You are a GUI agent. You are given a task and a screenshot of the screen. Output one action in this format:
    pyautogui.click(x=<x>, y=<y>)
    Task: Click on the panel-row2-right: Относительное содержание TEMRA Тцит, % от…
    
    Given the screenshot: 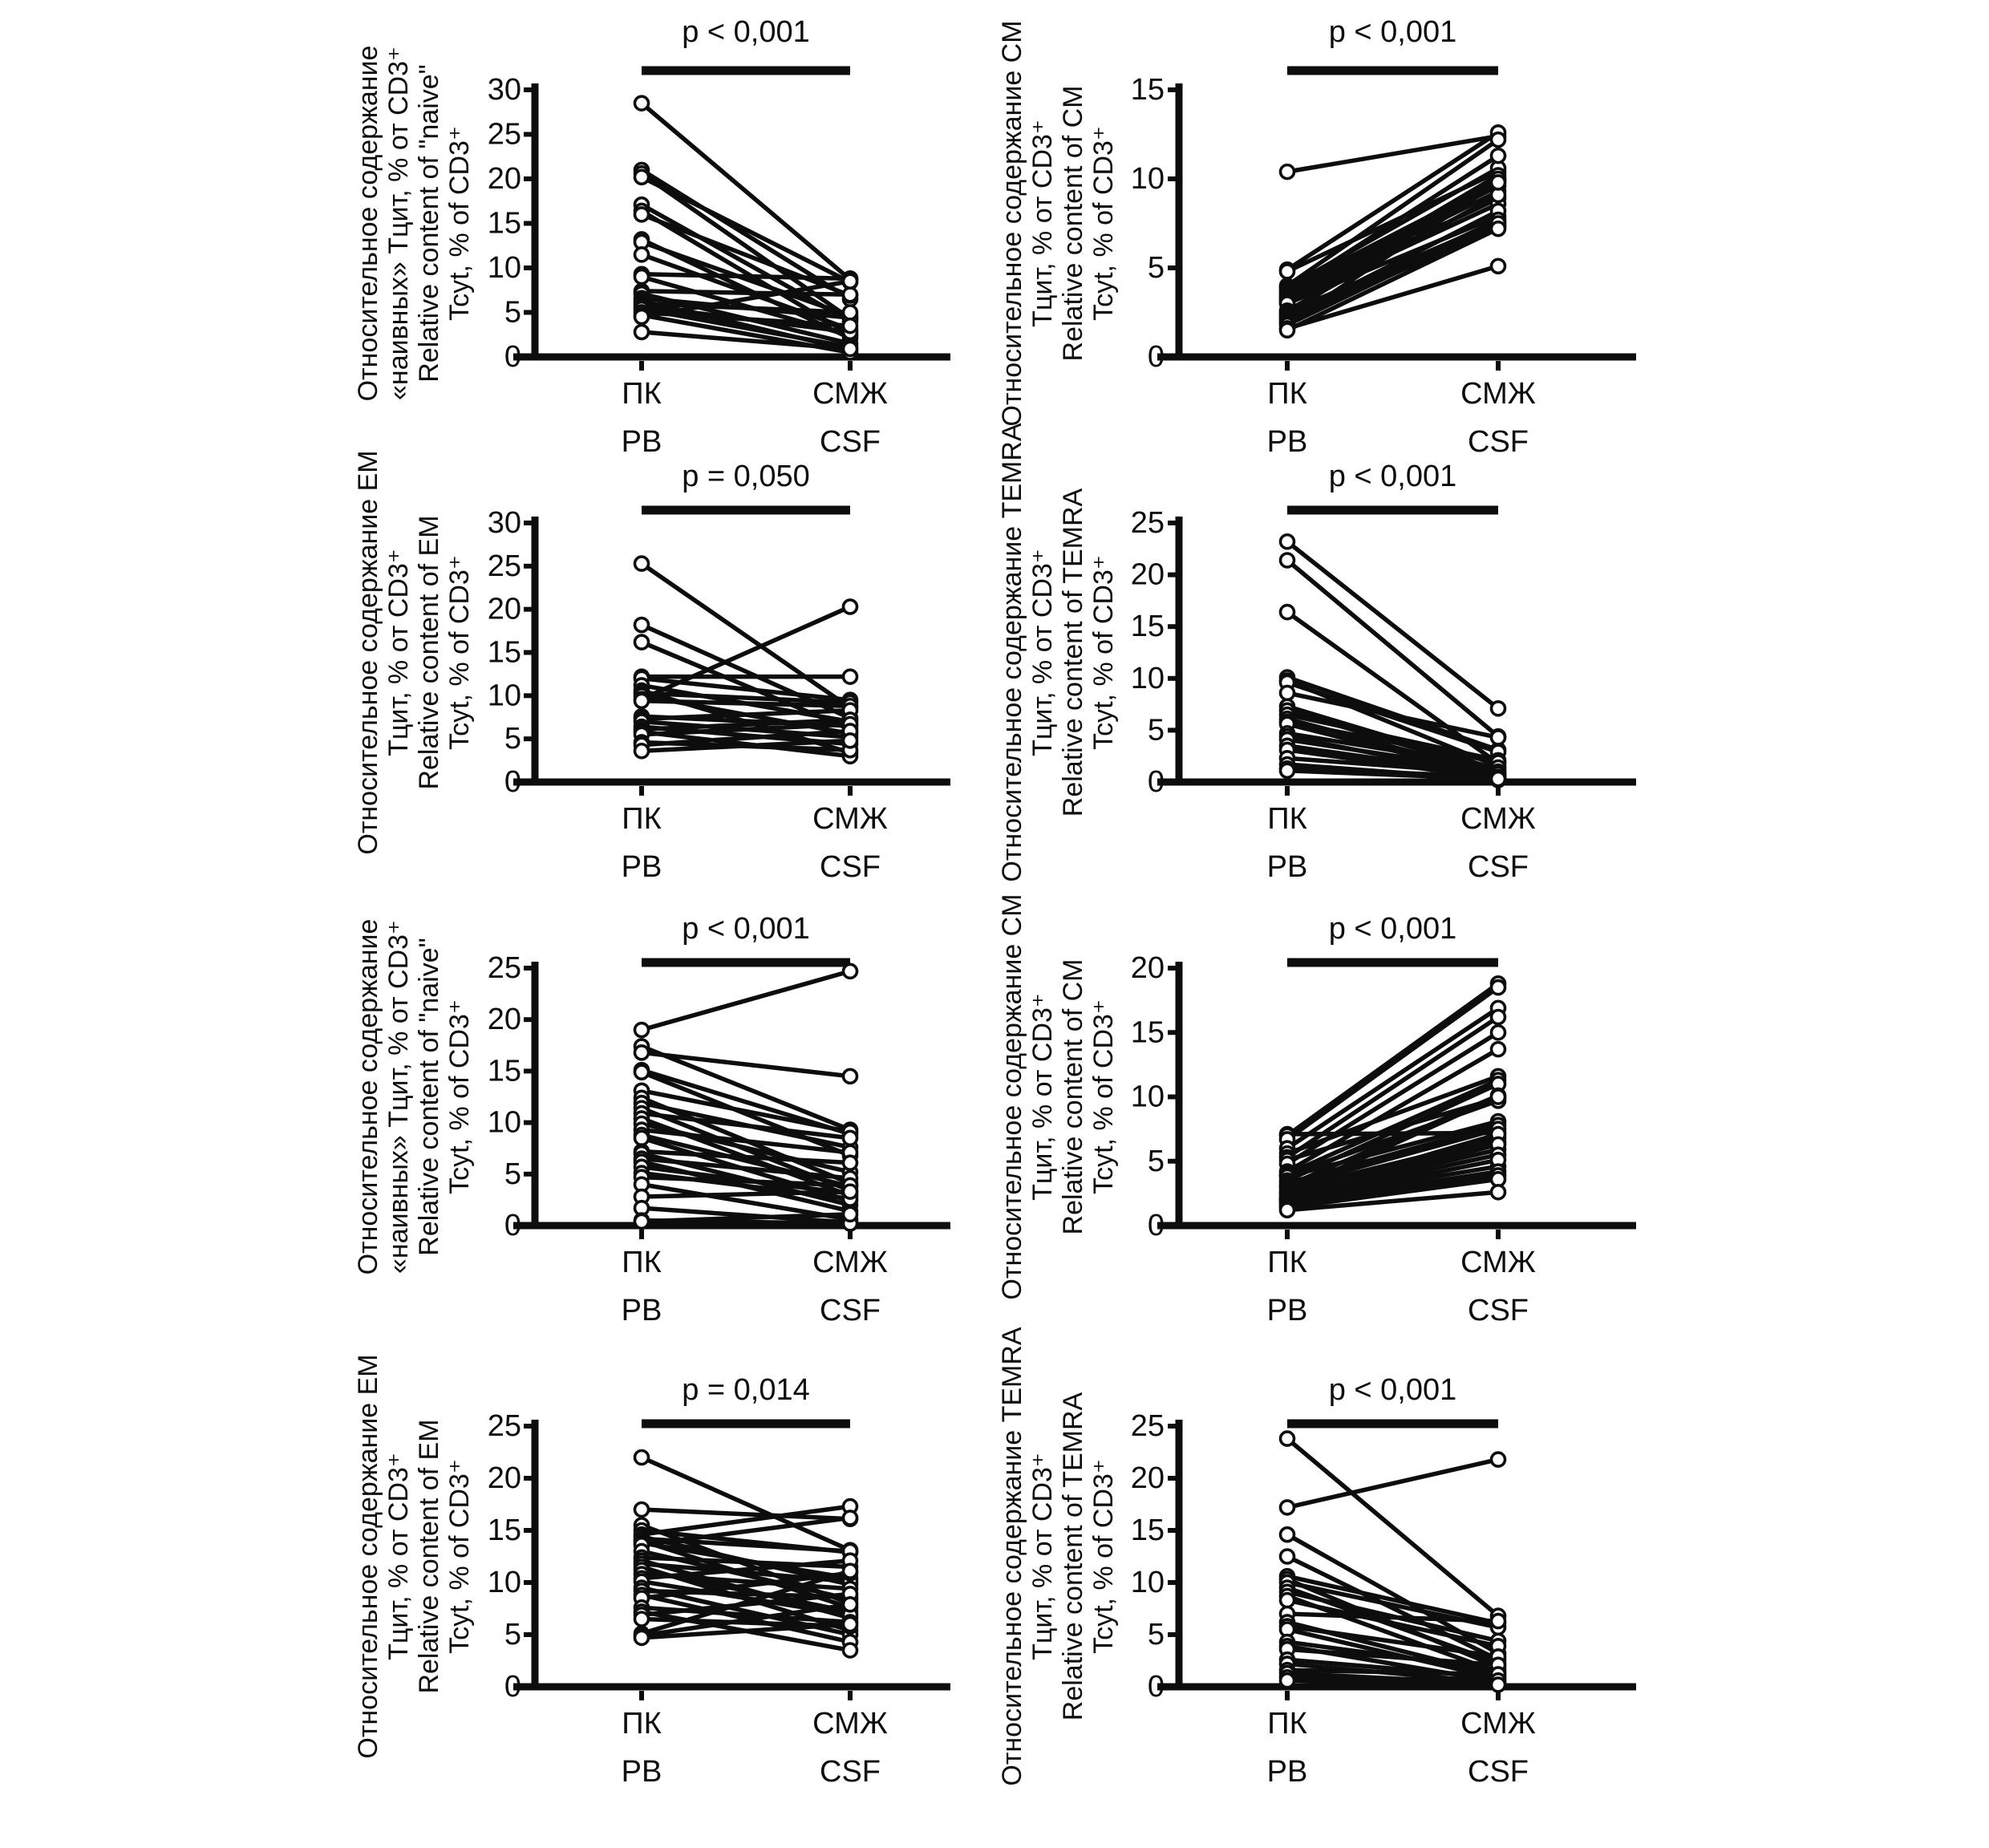 What is the action you would take?
    pyautogui.click(x=1316, y=653)
    